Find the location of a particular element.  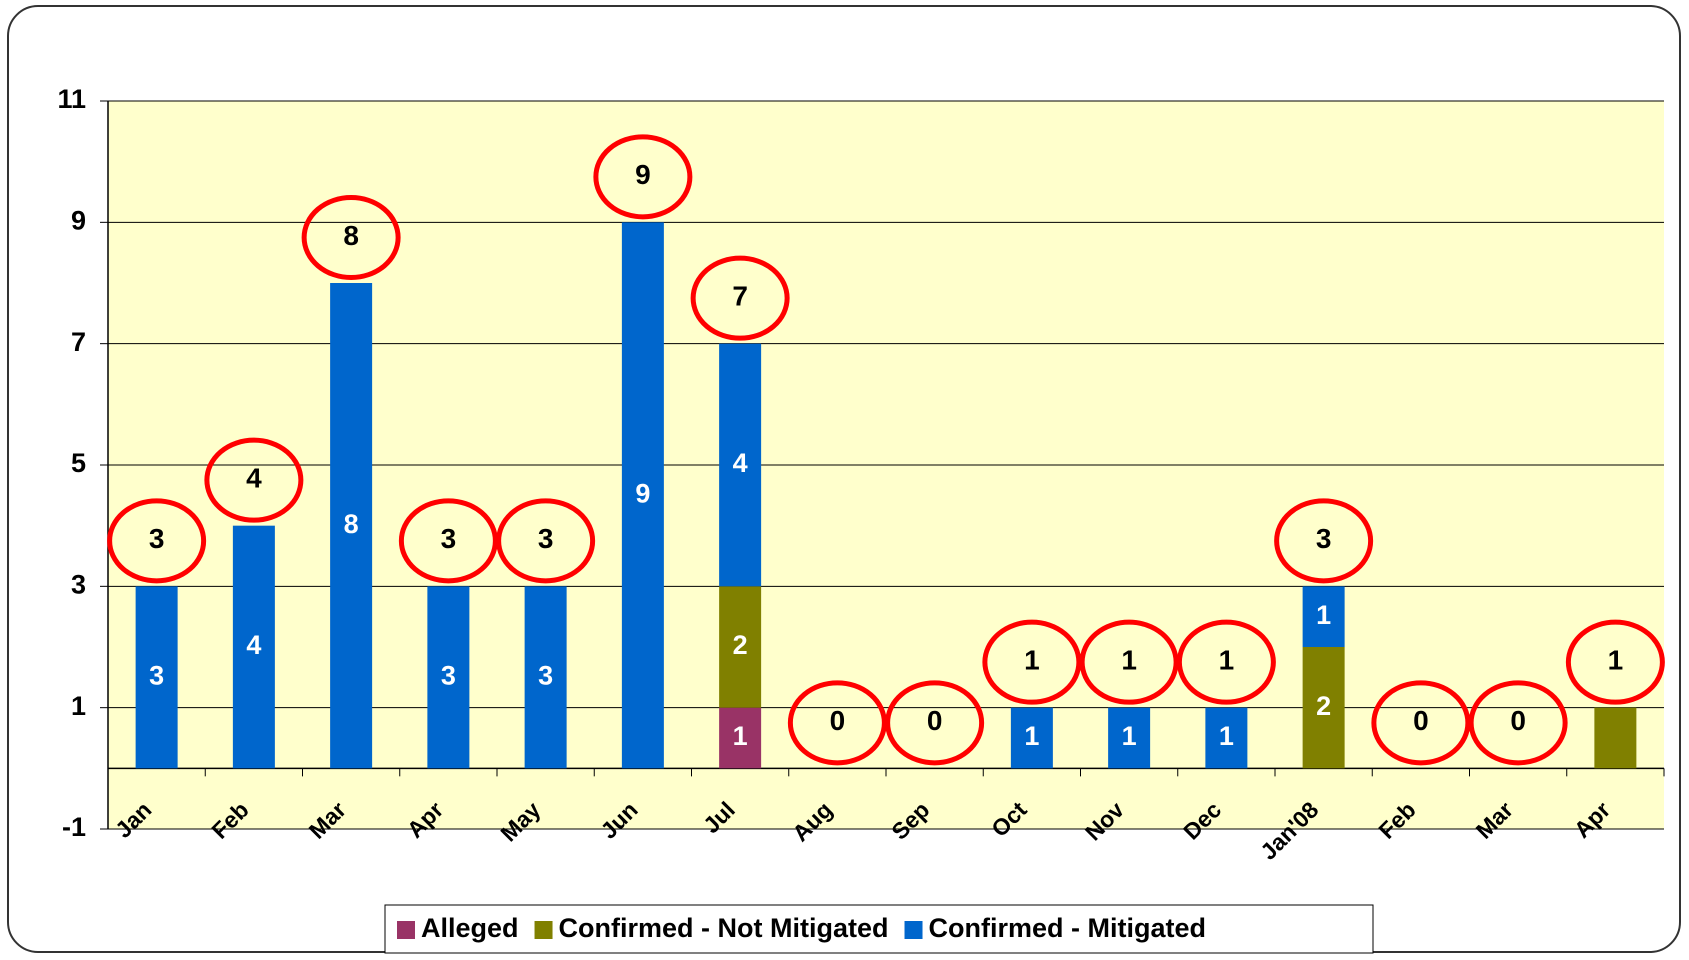

y-tick-label: 3 is located at coordinates (78, 584).